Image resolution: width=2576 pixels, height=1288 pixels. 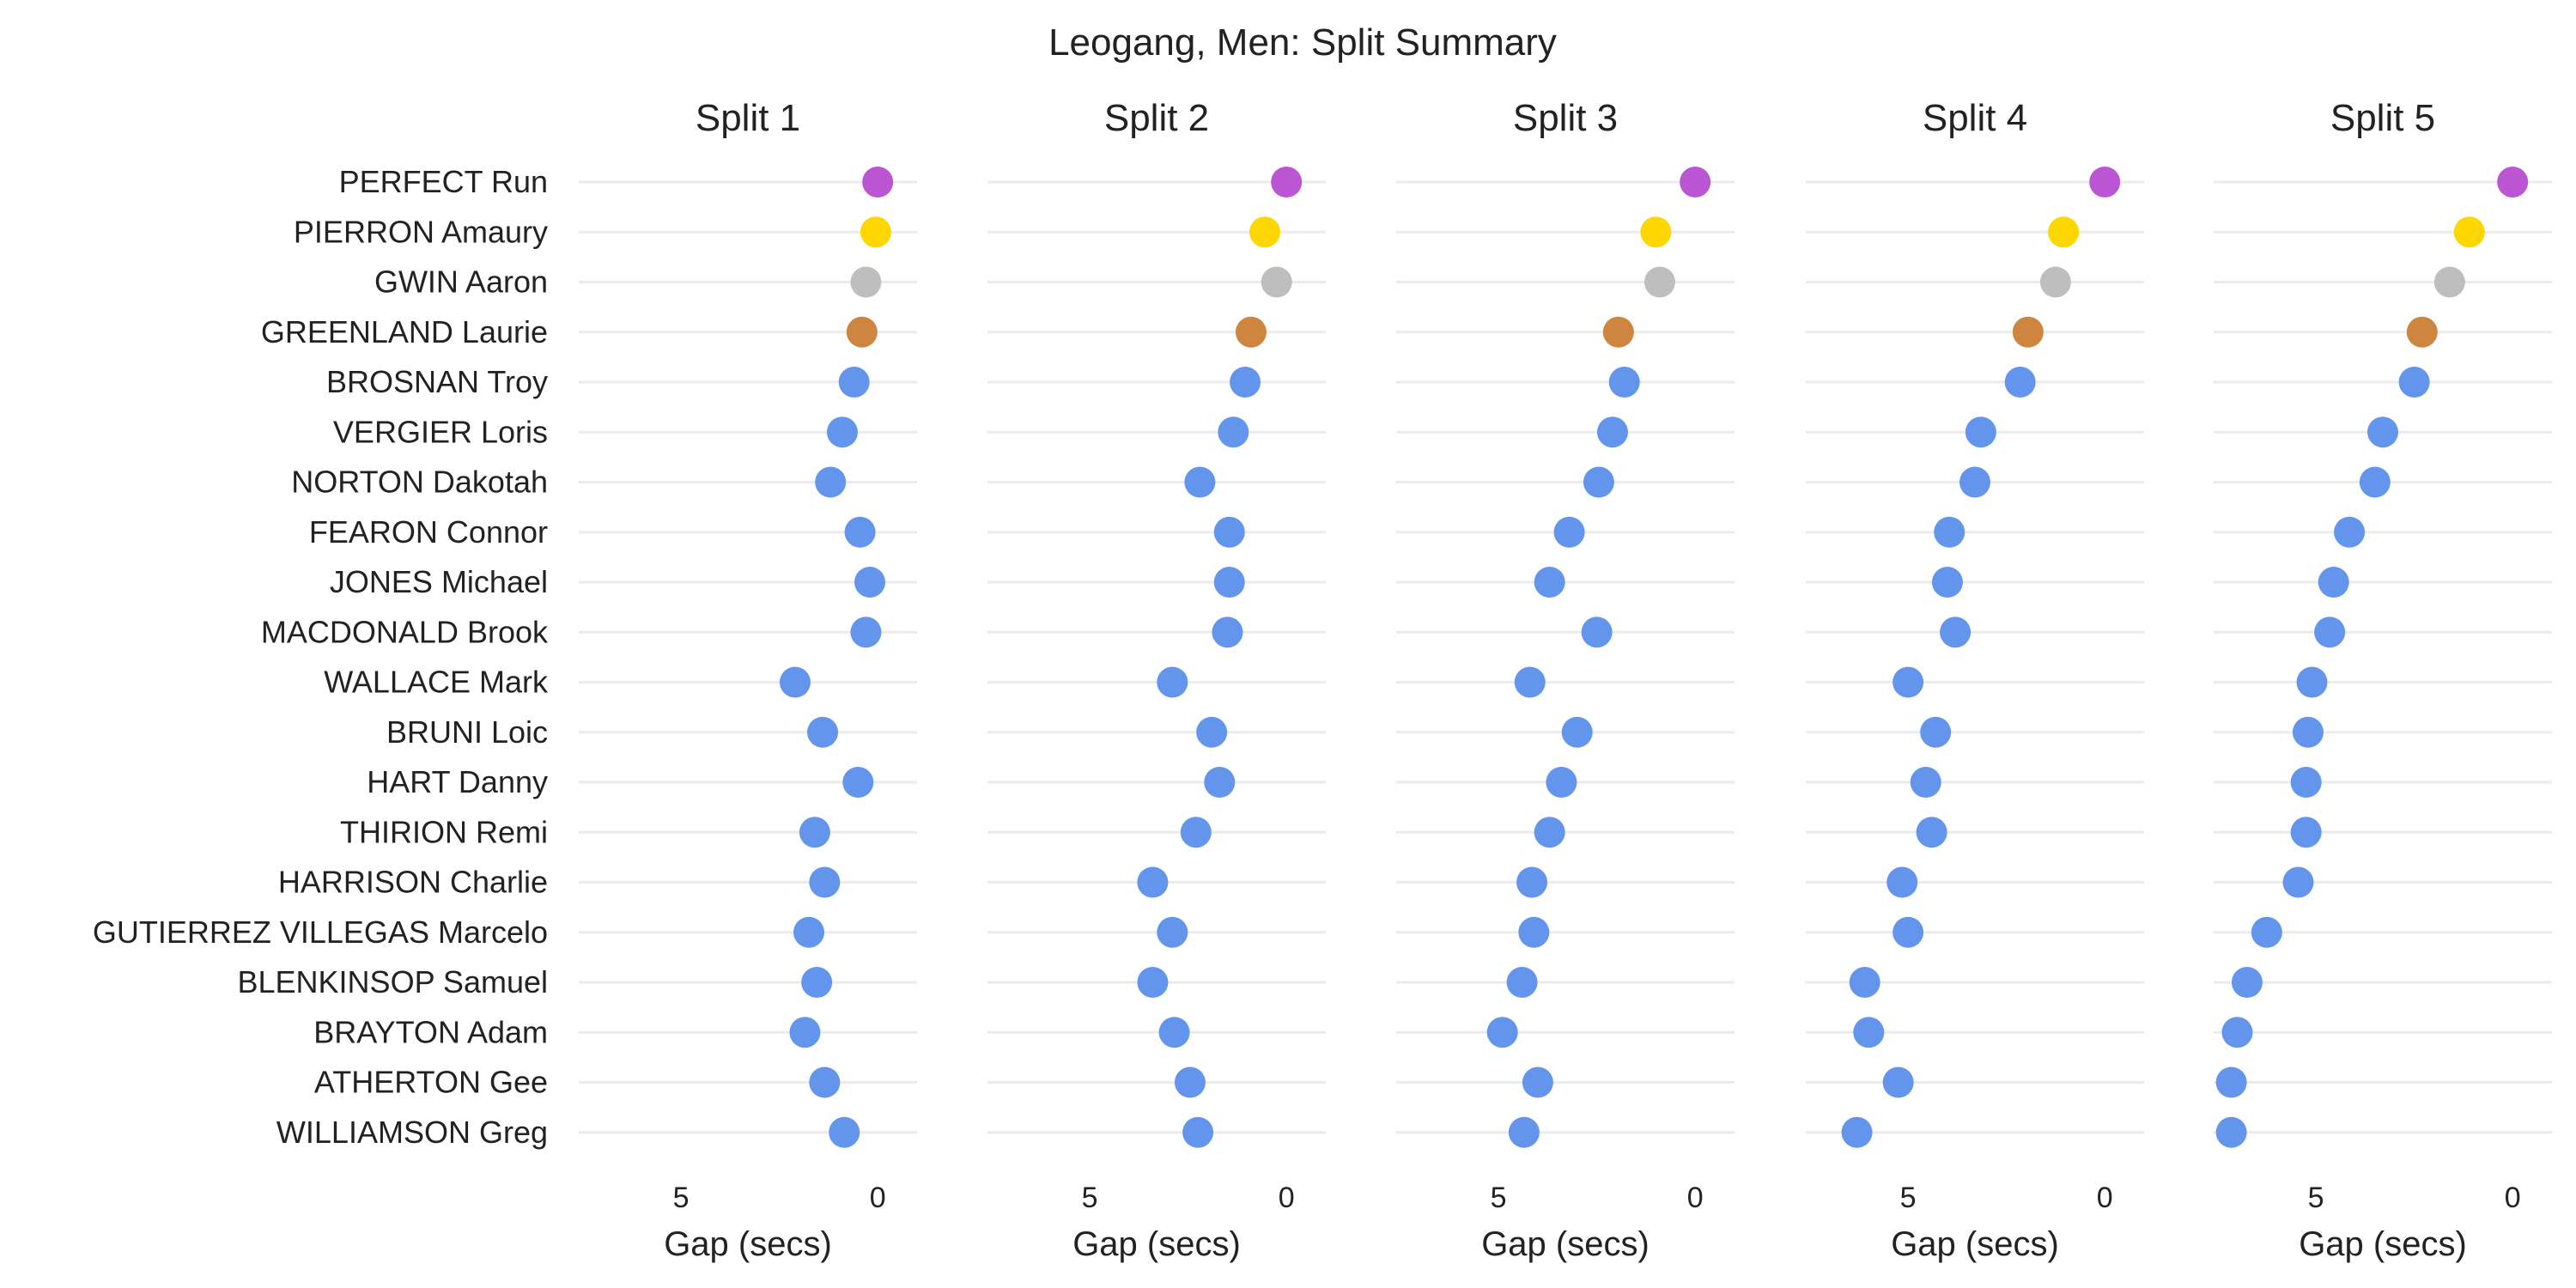 What do you see at coordinates (1975, 680) in the screenshot?
I see `split-panel: Split 4 5 0 Gap (secs)` at bounding box center [1975, 680].